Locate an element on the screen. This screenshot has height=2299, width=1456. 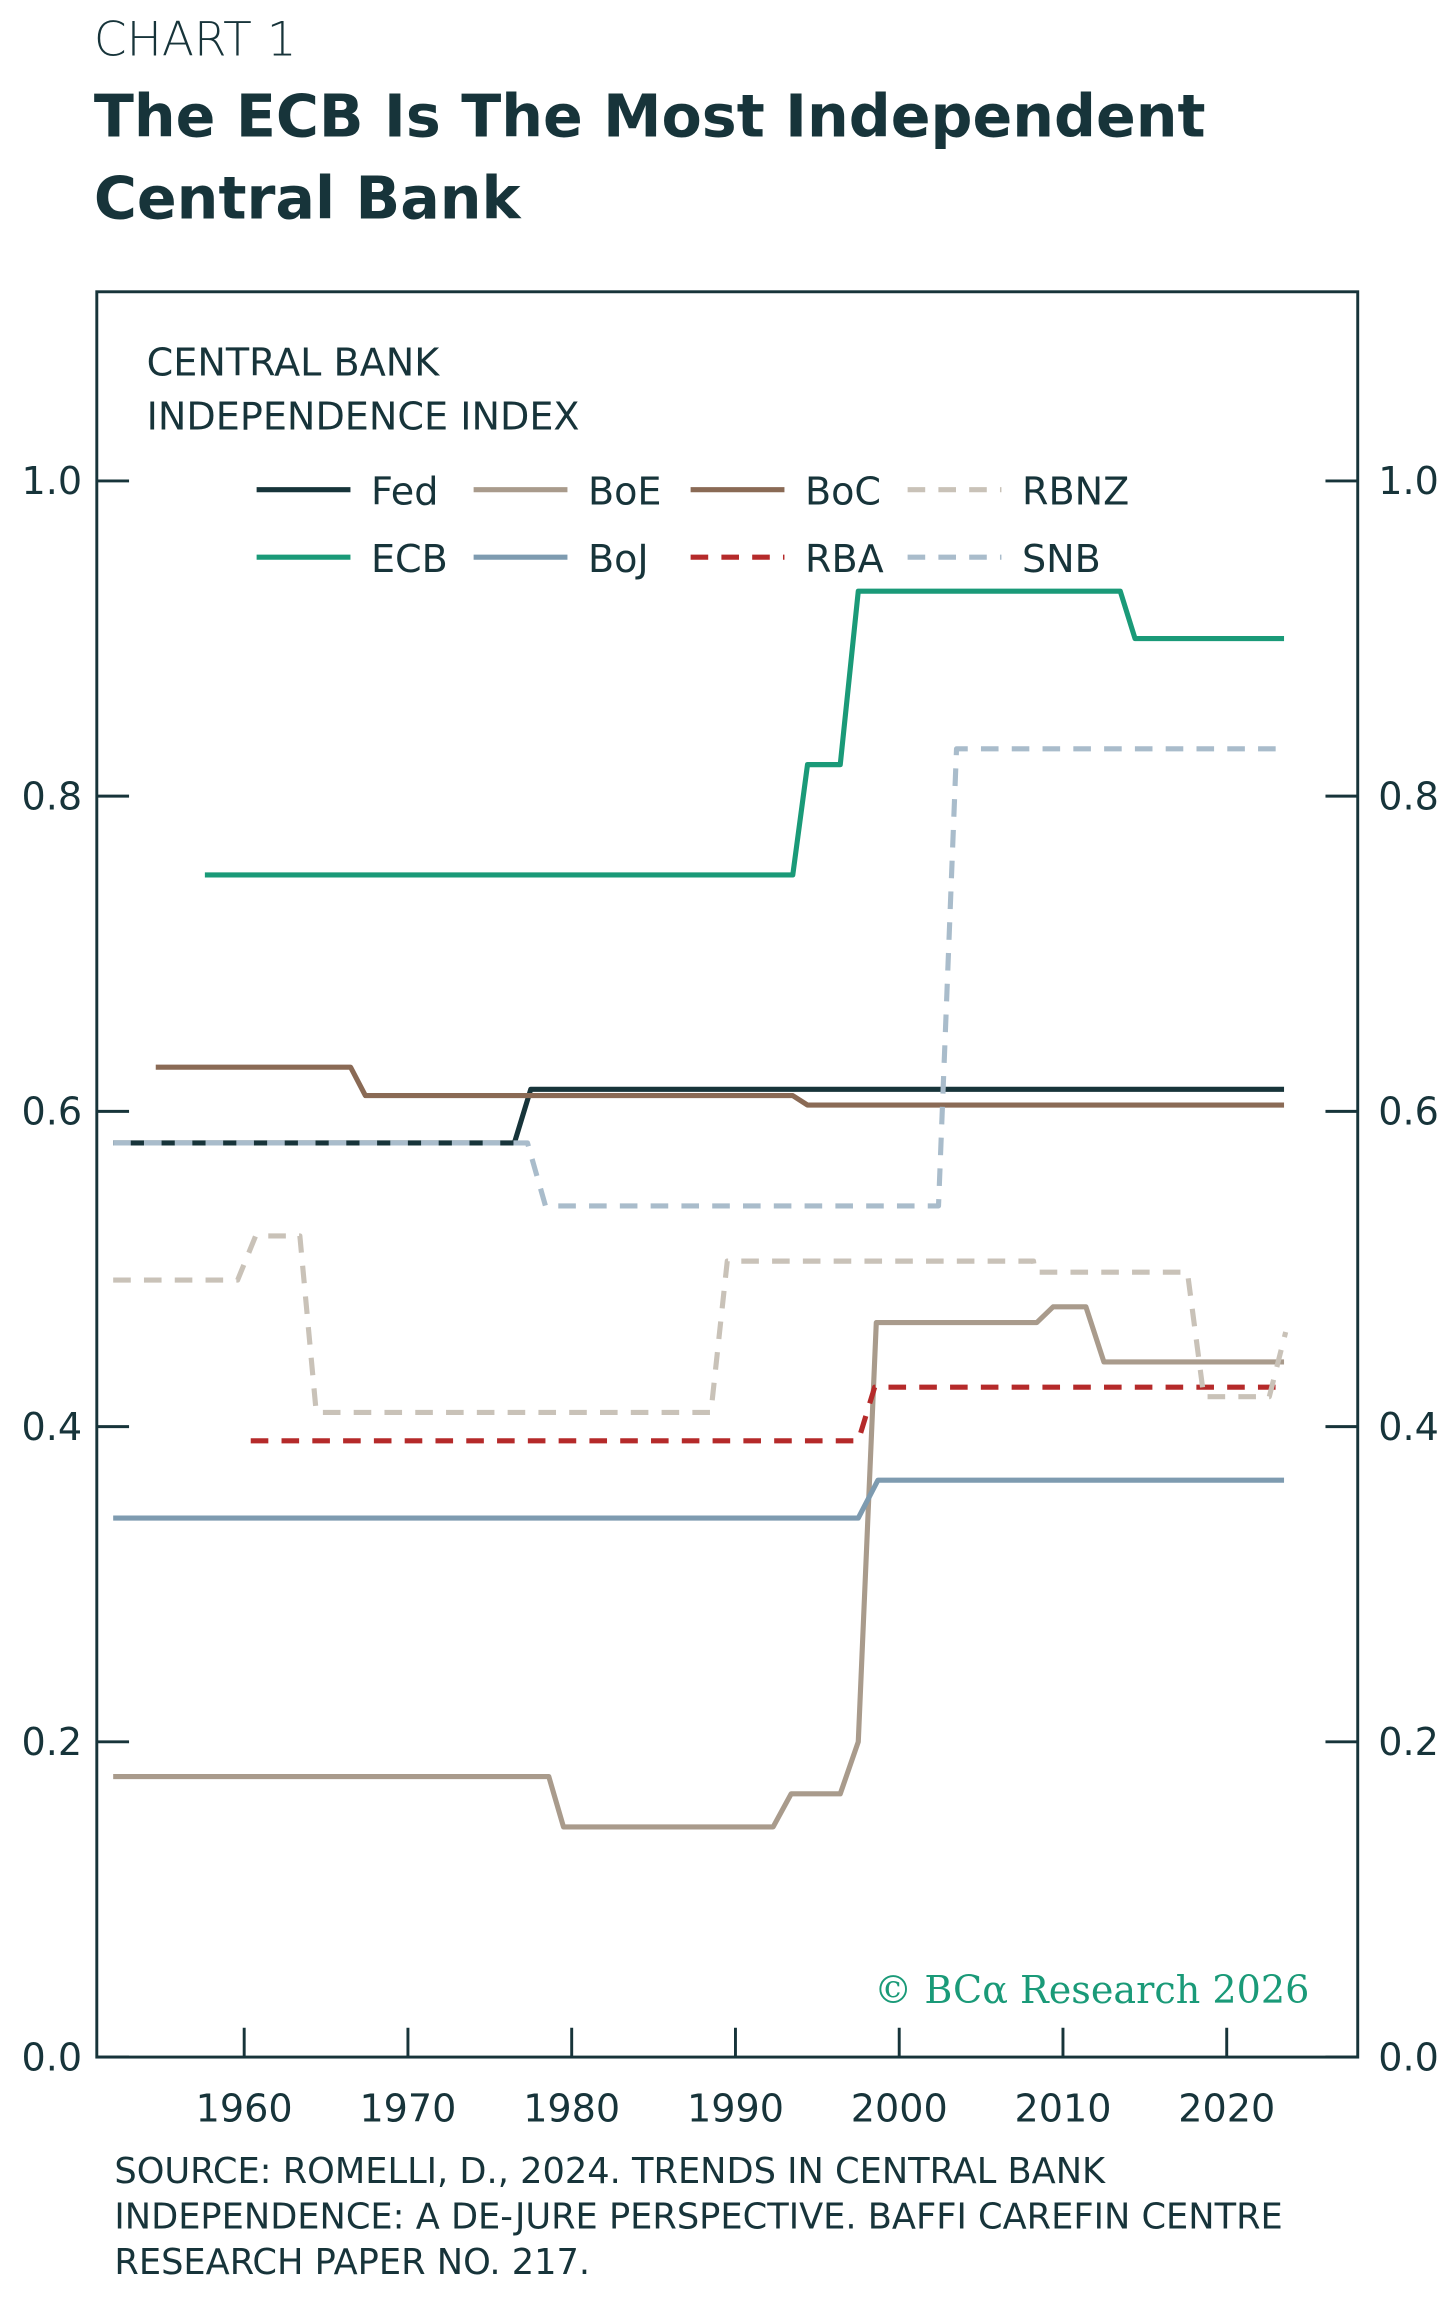
y-tick-label: 0.6 is located at coordinates (52, 1112).